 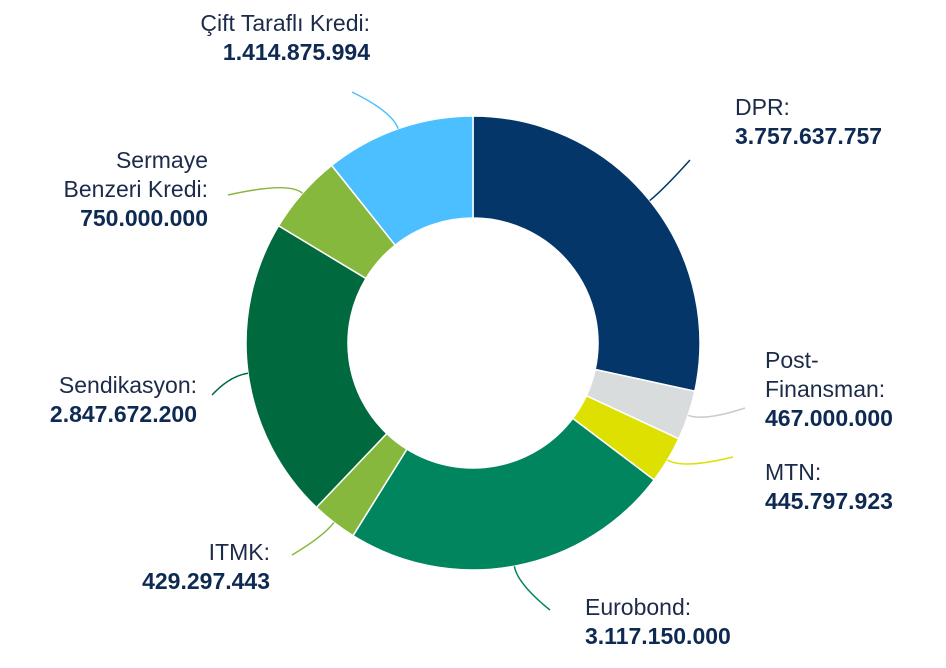 I want to click on value-label: 3.757.637.757, so click(x=809, y=136).